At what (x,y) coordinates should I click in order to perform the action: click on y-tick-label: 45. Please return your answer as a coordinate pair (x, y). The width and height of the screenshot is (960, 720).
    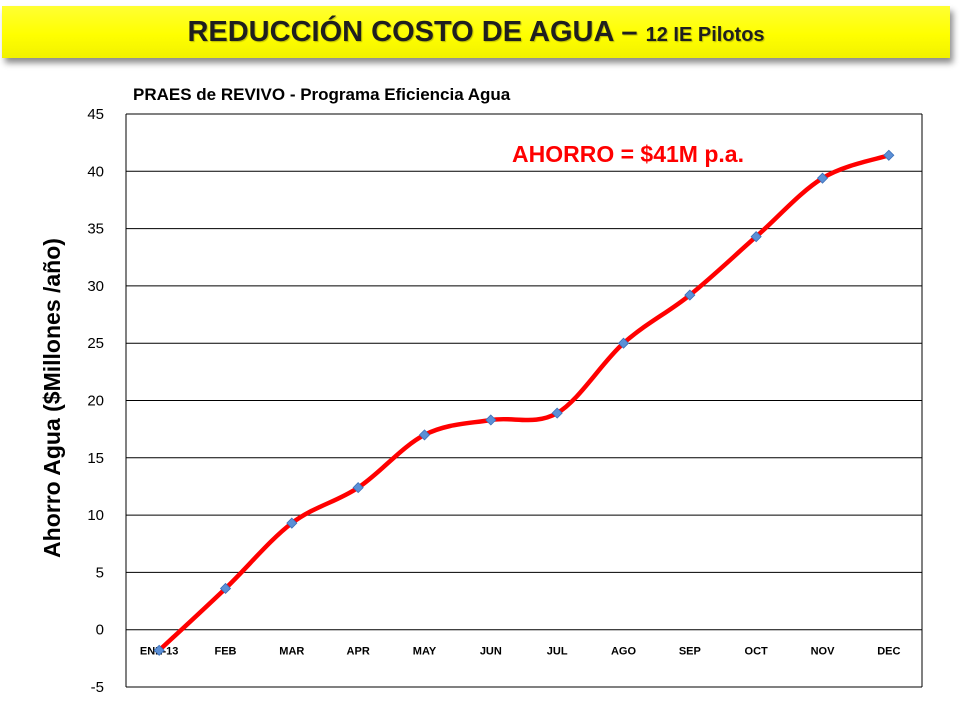
    Looking at the image, I should click on (95, 114).